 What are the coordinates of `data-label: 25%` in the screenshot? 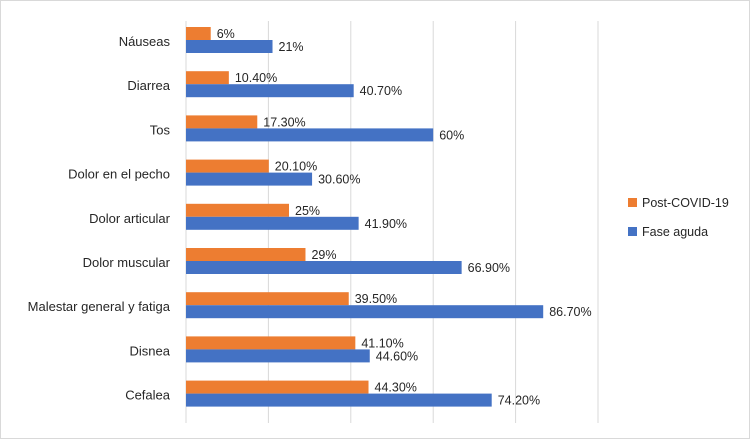 It's located at (307, 211).